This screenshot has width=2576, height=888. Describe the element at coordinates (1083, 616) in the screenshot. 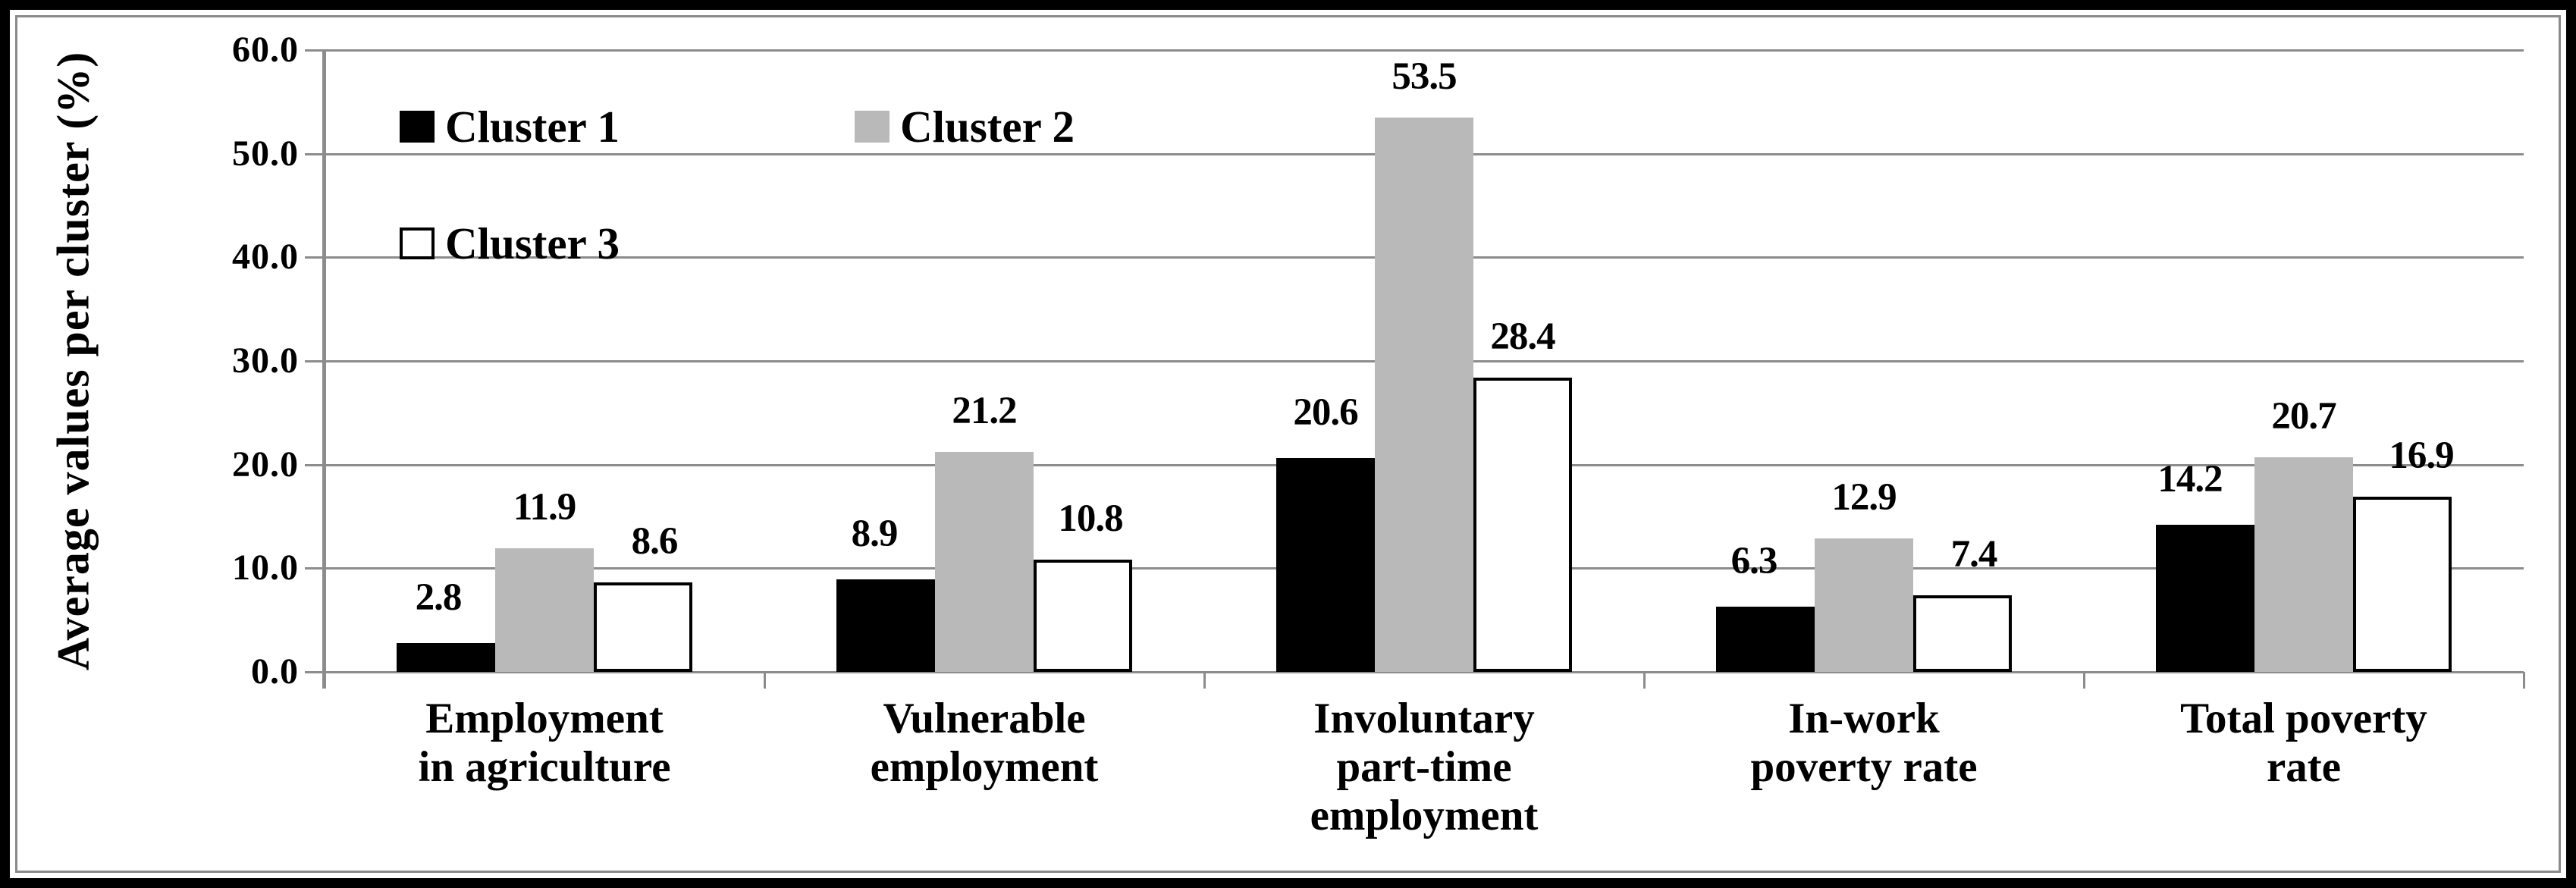

I see `bar-cluster-3-cat2` at that location.